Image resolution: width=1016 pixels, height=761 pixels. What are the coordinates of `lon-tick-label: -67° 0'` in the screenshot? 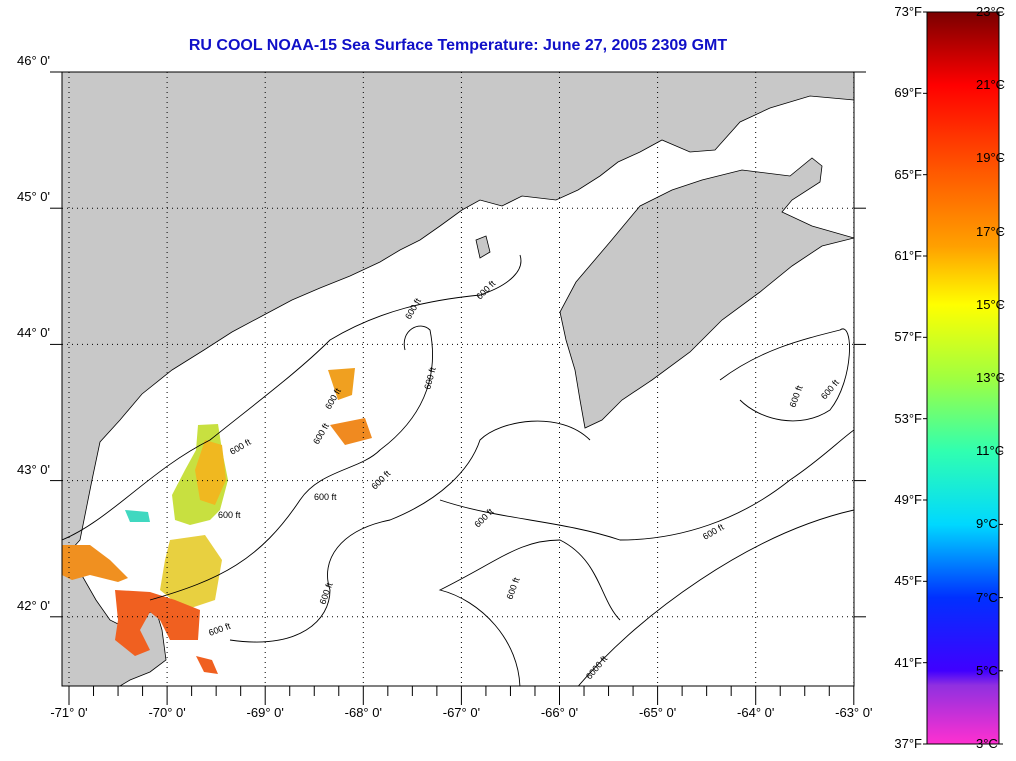 It's located at (461, 712).